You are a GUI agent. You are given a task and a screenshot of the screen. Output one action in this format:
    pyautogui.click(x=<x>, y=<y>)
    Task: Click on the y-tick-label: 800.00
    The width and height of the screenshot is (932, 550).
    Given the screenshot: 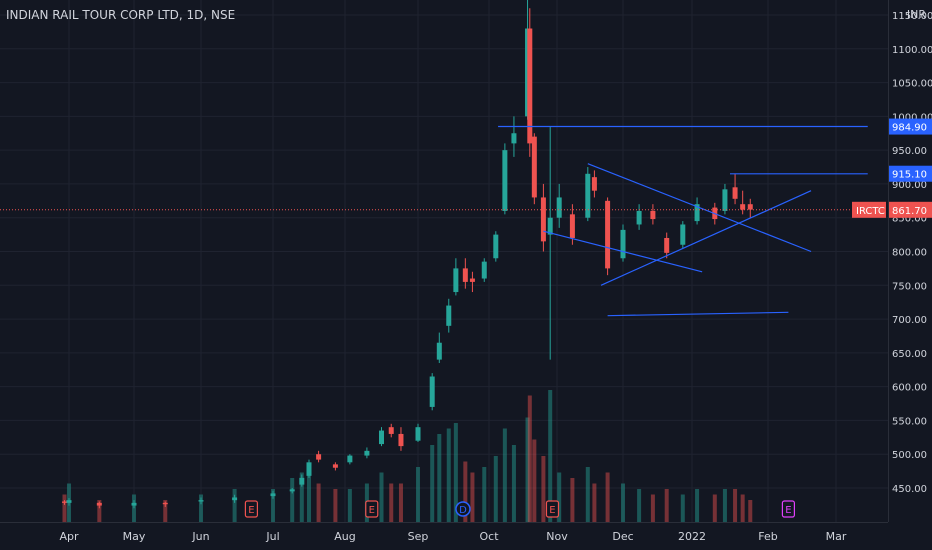 What is the action you would take?
    pyautogui.click(x=909, y=253)
    